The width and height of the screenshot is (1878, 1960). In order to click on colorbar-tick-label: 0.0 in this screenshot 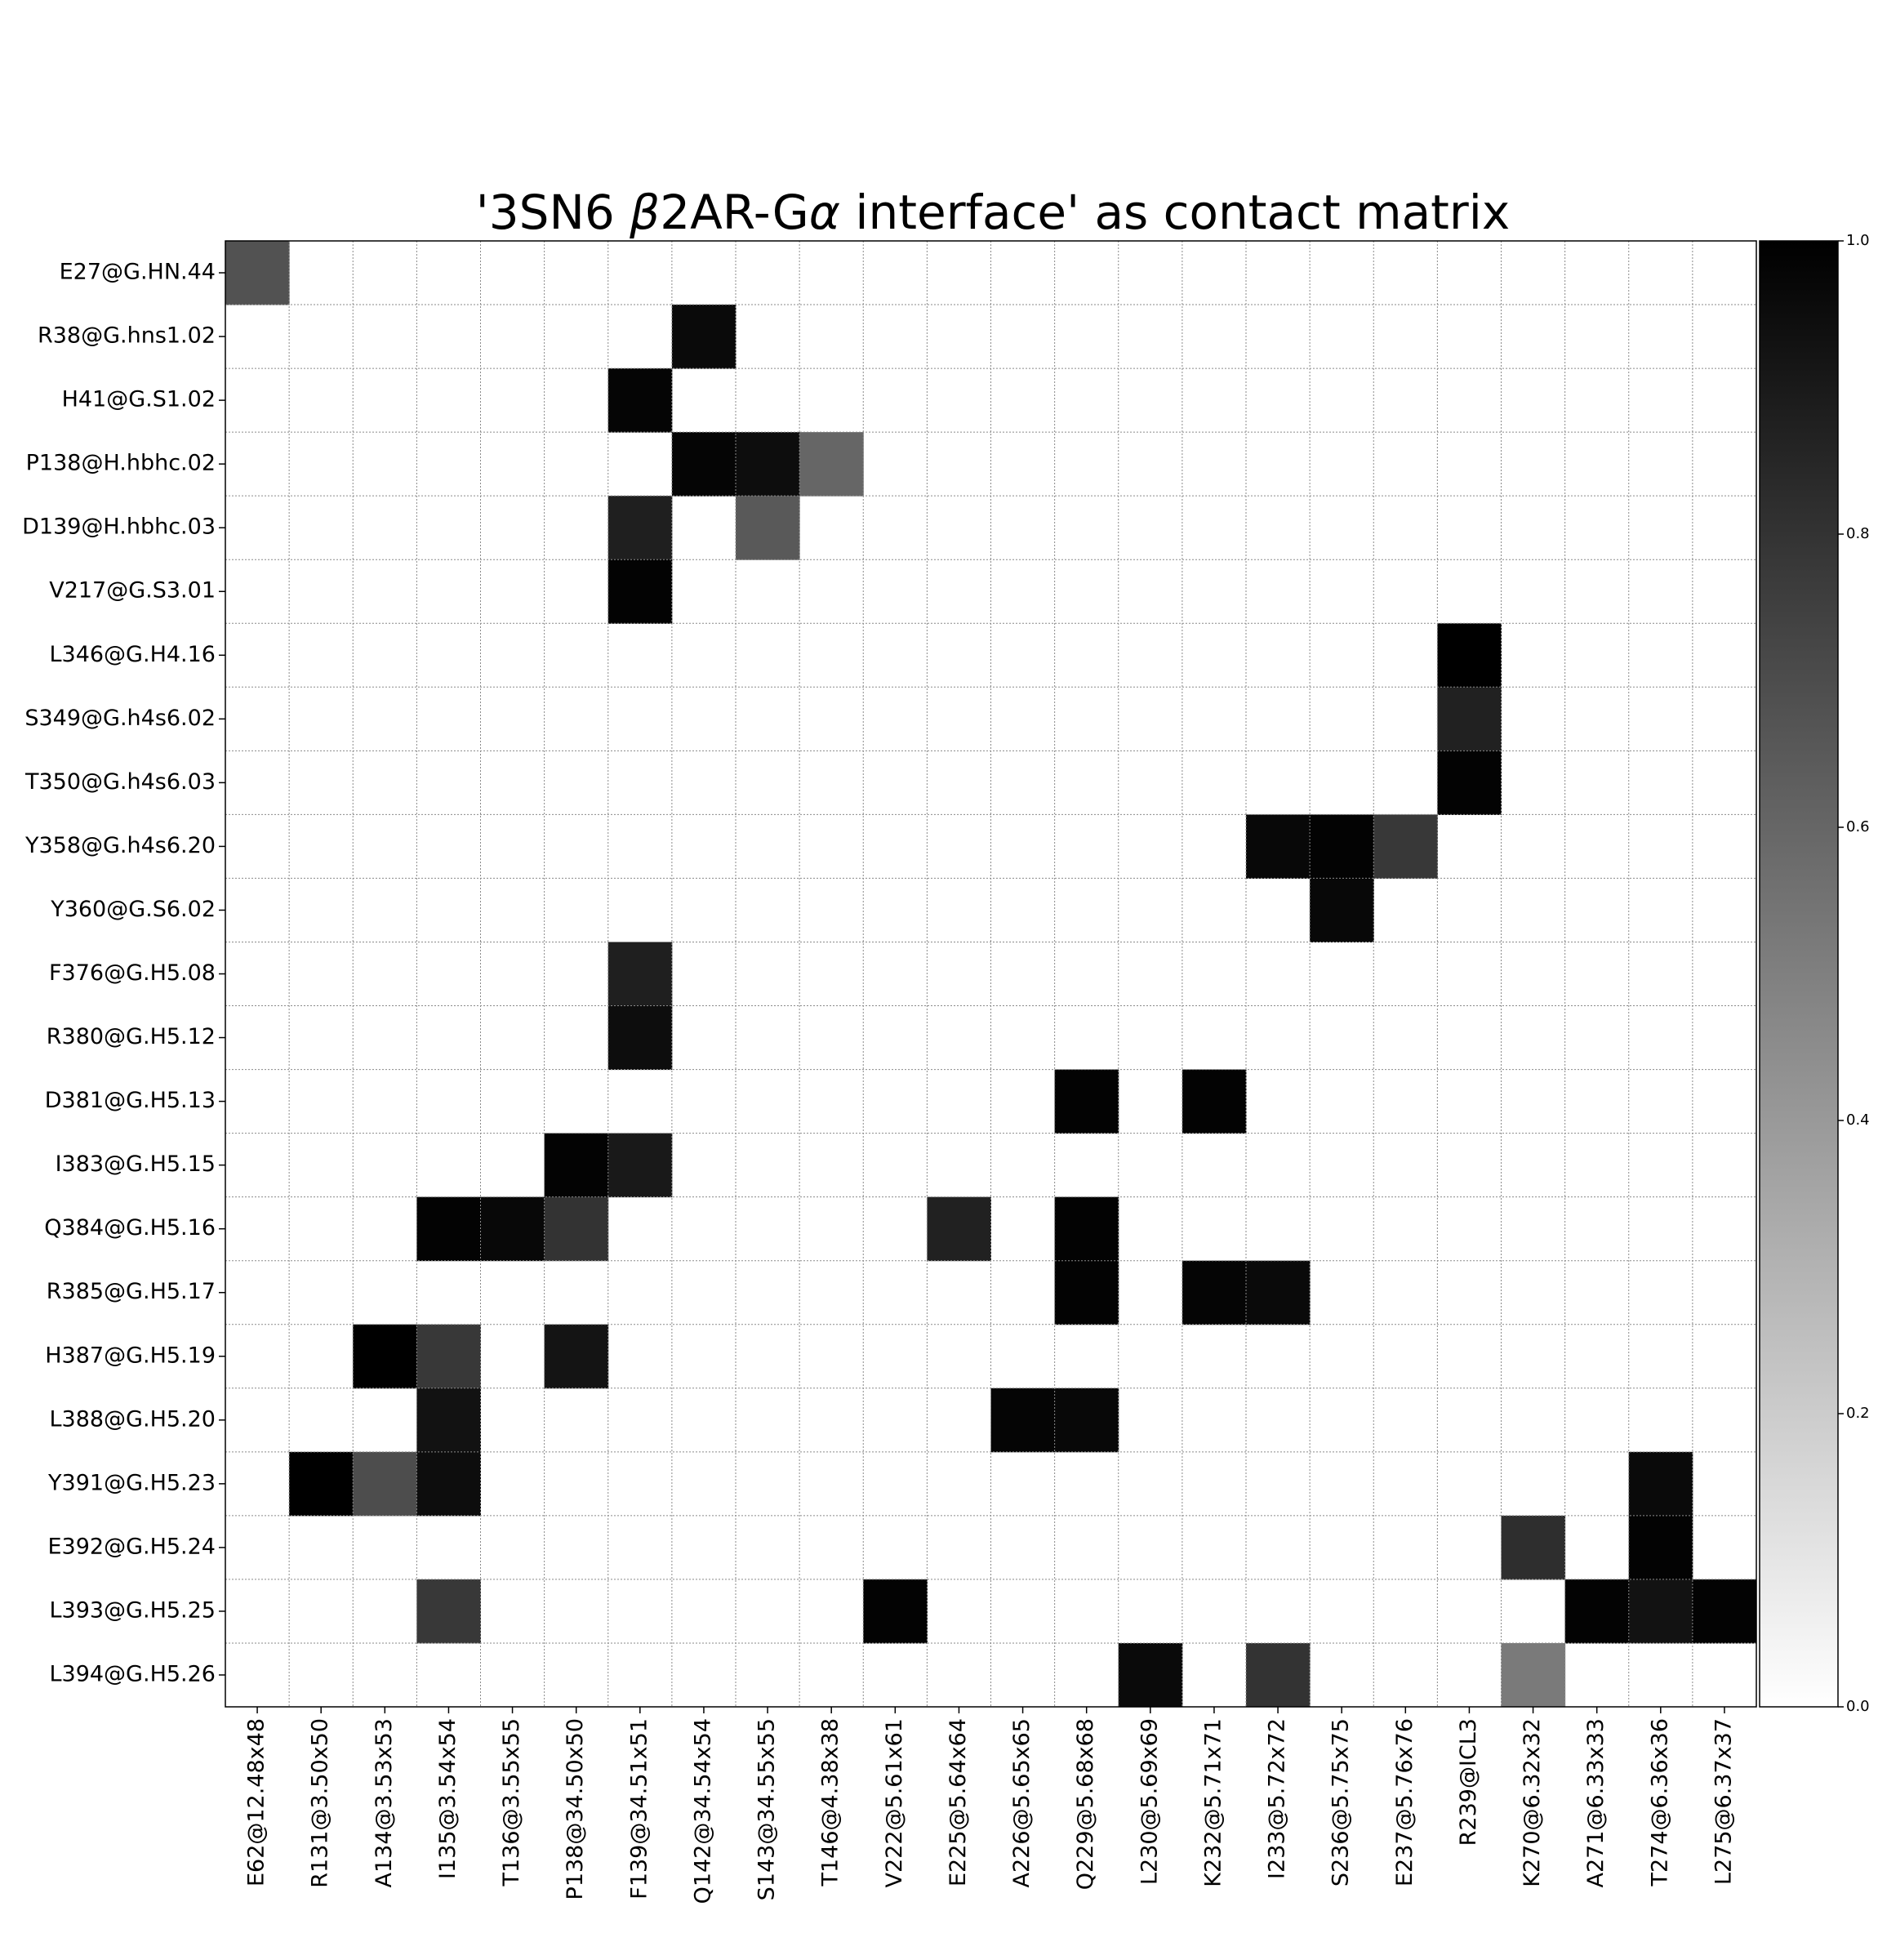, I will do `click(1858, 1706)`.